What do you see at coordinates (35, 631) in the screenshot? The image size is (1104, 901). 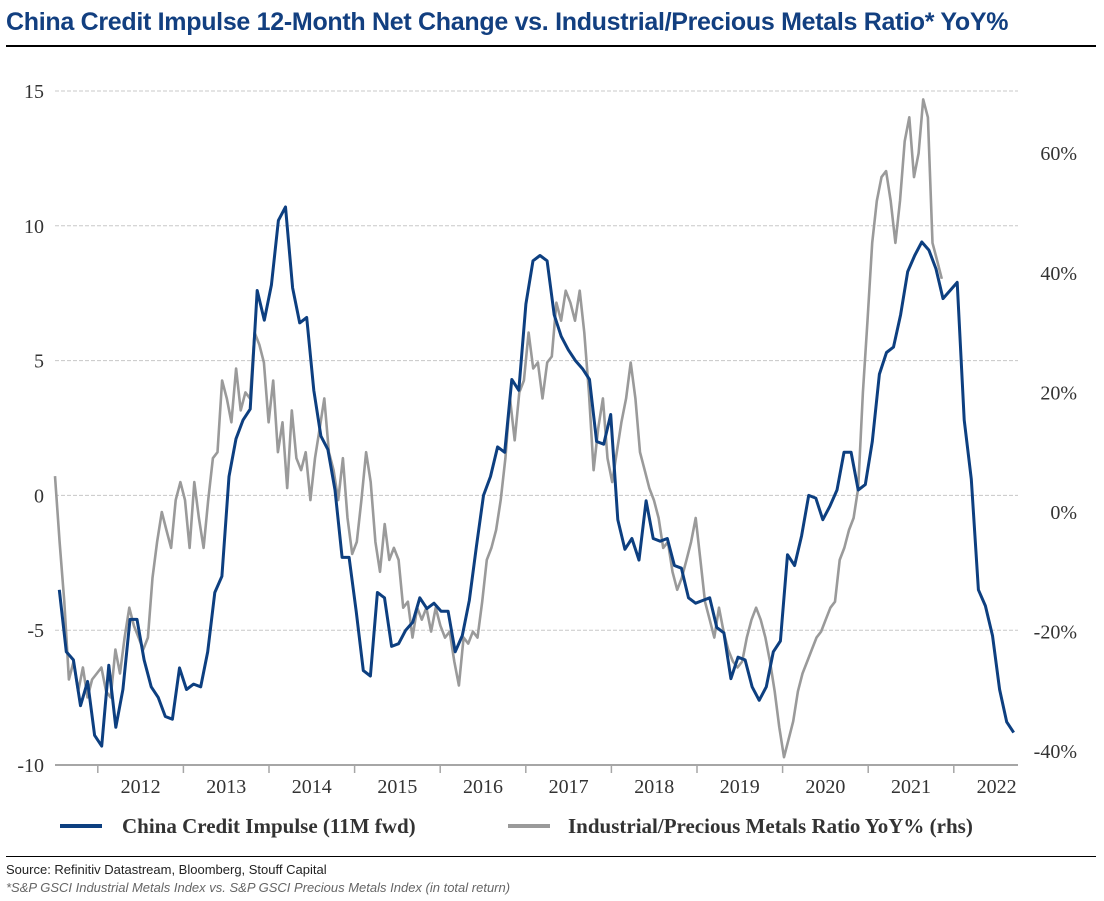 I see `y-left-tick-label: -5` at bounding box center [35, 631].